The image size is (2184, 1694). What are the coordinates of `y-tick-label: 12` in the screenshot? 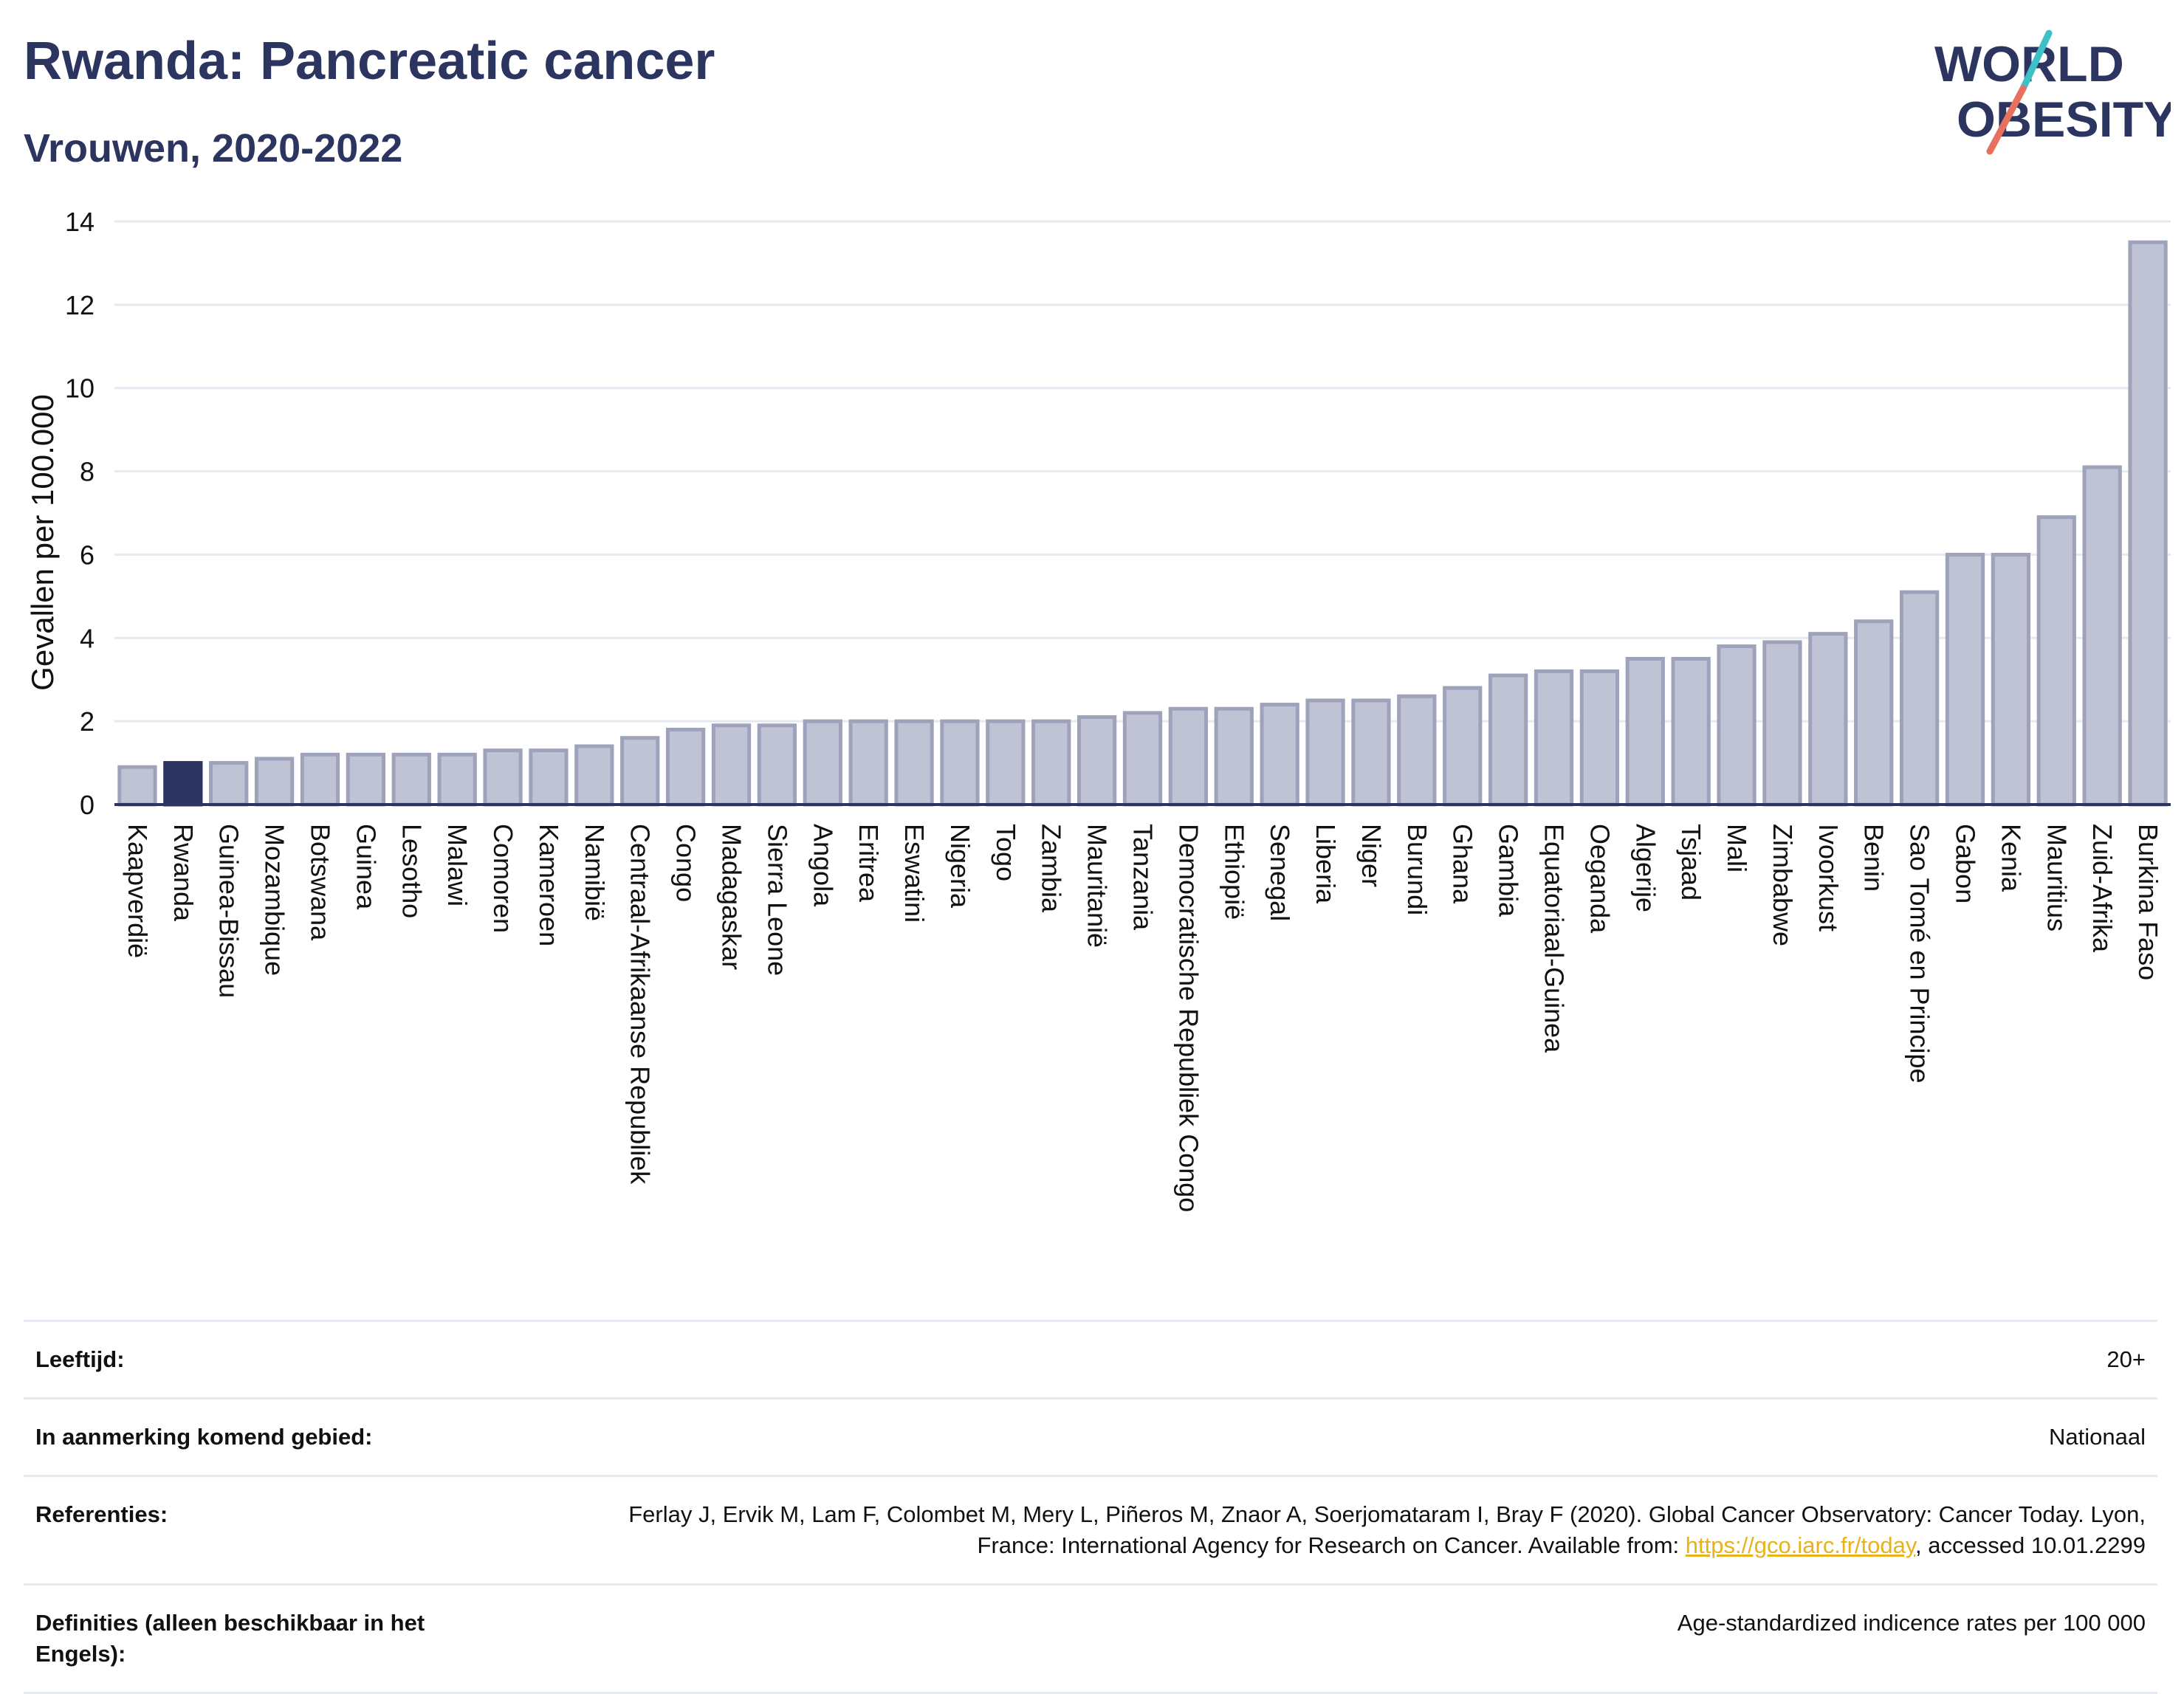 It's located at (80, 305).